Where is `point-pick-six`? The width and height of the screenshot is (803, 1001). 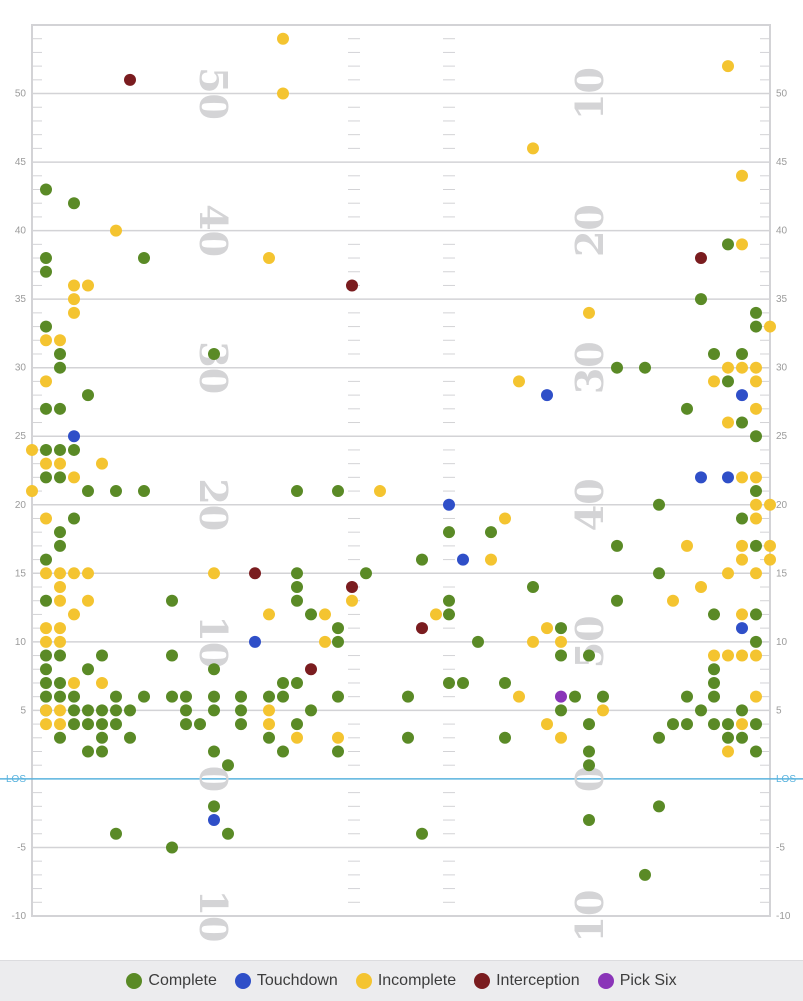 point-pick-six is located at coordinates (561, 696).